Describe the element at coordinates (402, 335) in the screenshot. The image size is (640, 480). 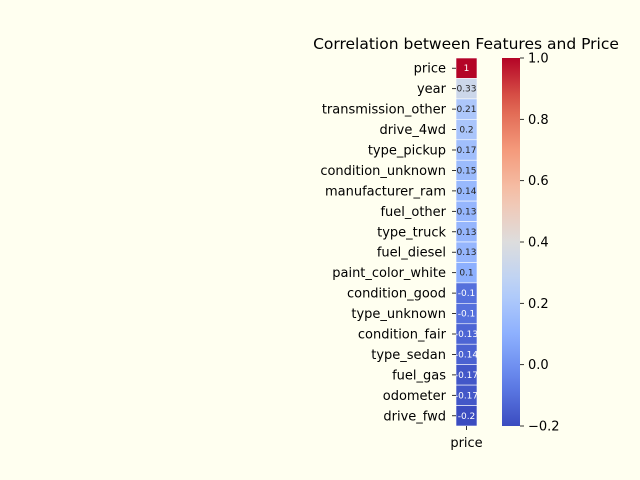
I see `row-label-condition_fair: condition_fair` at that location.